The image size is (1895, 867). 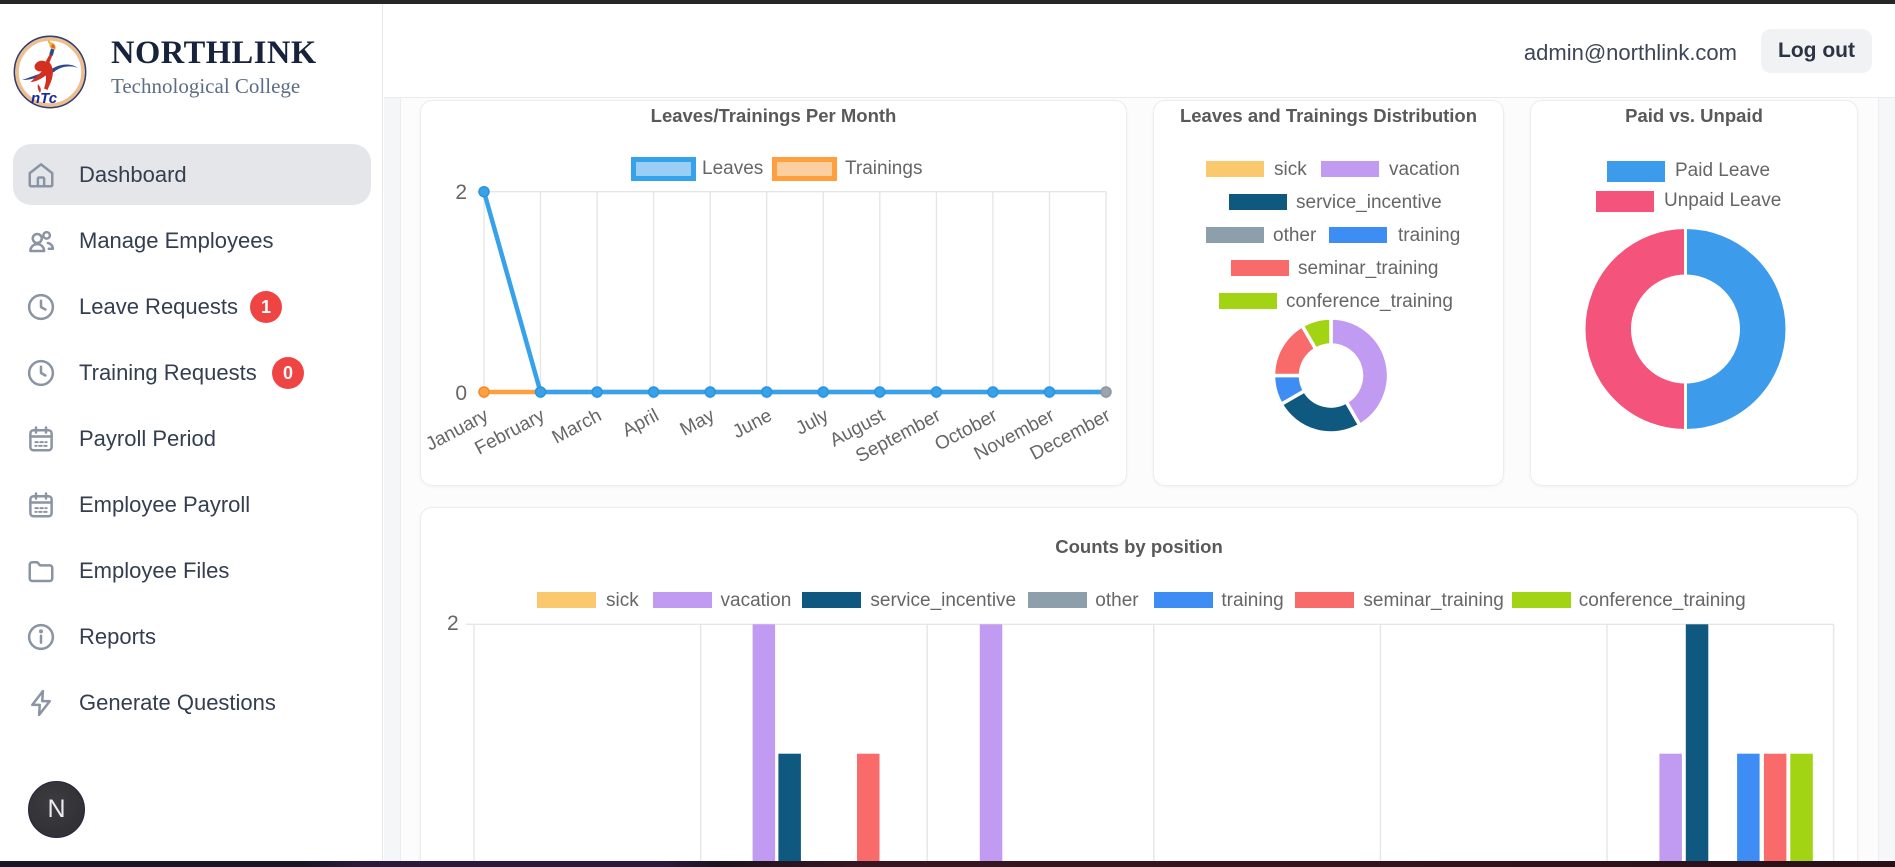 I want to click on svg-text: nTc, so click(x=44, y=98).